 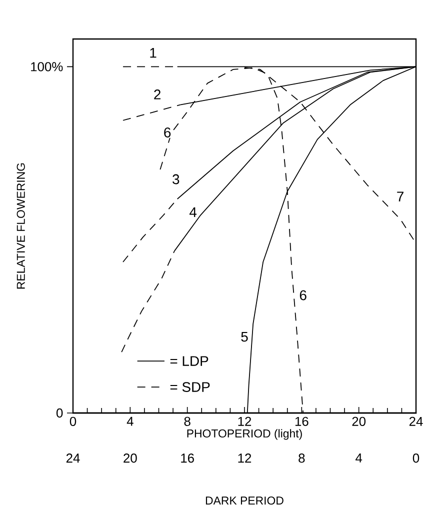 What do you see at coordinates (244, 337) in the screenshot?
I see `series-label: 5` at bounding box center [244, 337].